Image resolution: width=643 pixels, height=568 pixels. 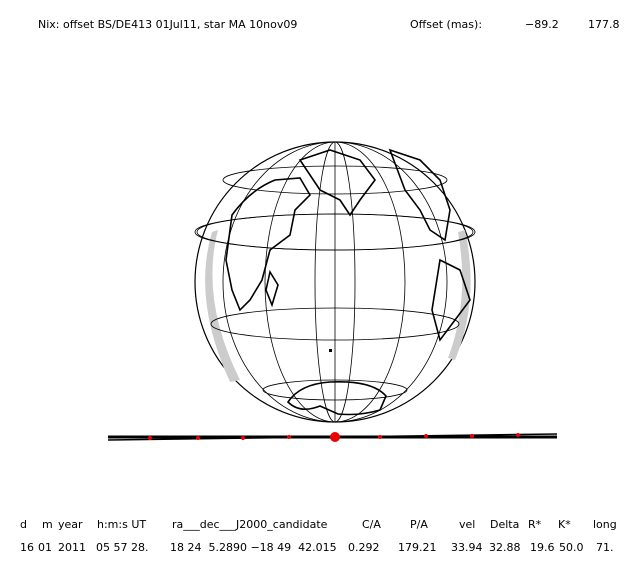 I want to click on offset-value: −89.2, so click(x=542, y=24).